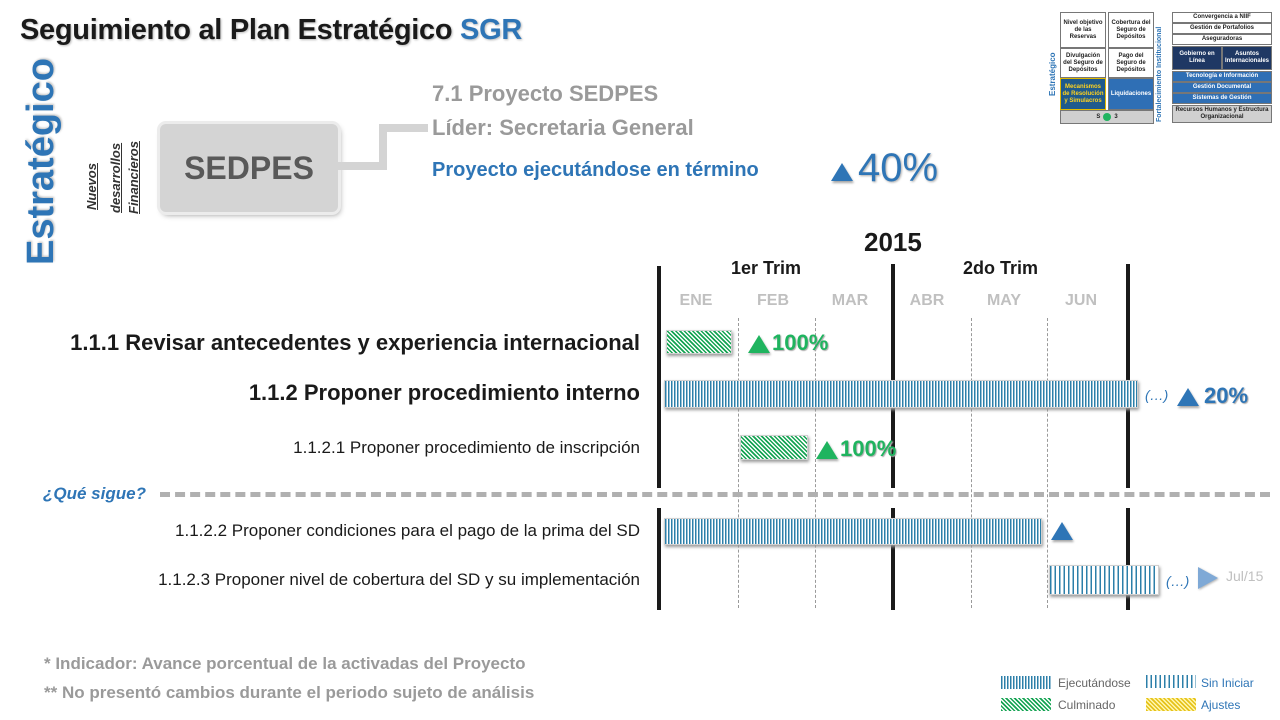 The width and height of the screenshot is (1280, 720). Describe the element at coordinates (1159, 74) in the screenshot. I see `map-right-vertical: Fortalecimiento Institucional` at that location.